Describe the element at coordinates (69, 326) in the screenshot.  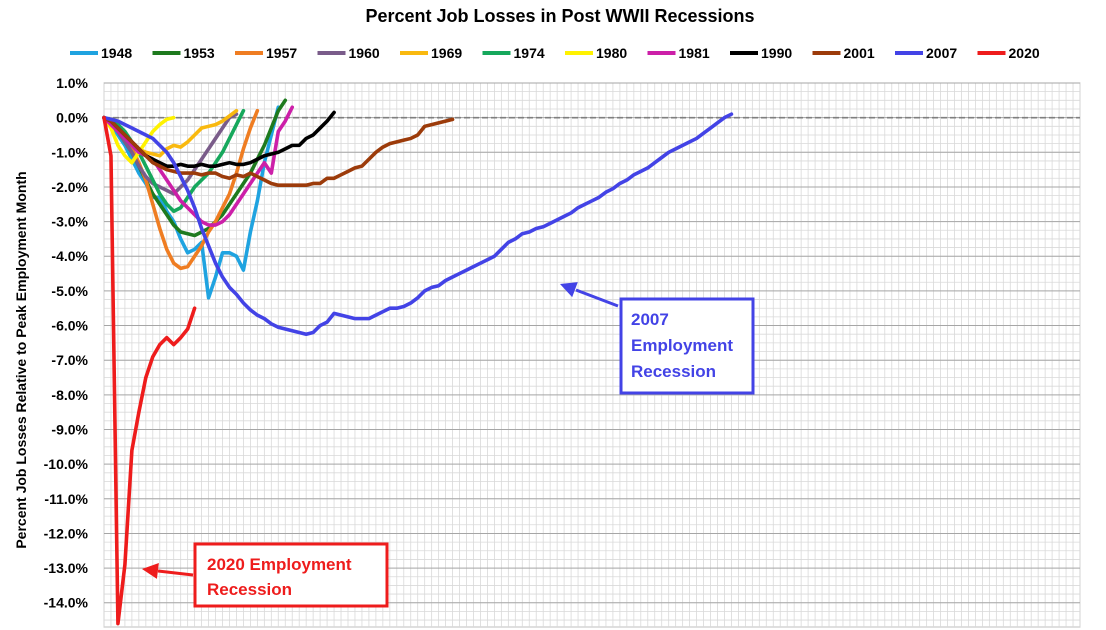
I see `y-tick-label: -6.0%` at that location.